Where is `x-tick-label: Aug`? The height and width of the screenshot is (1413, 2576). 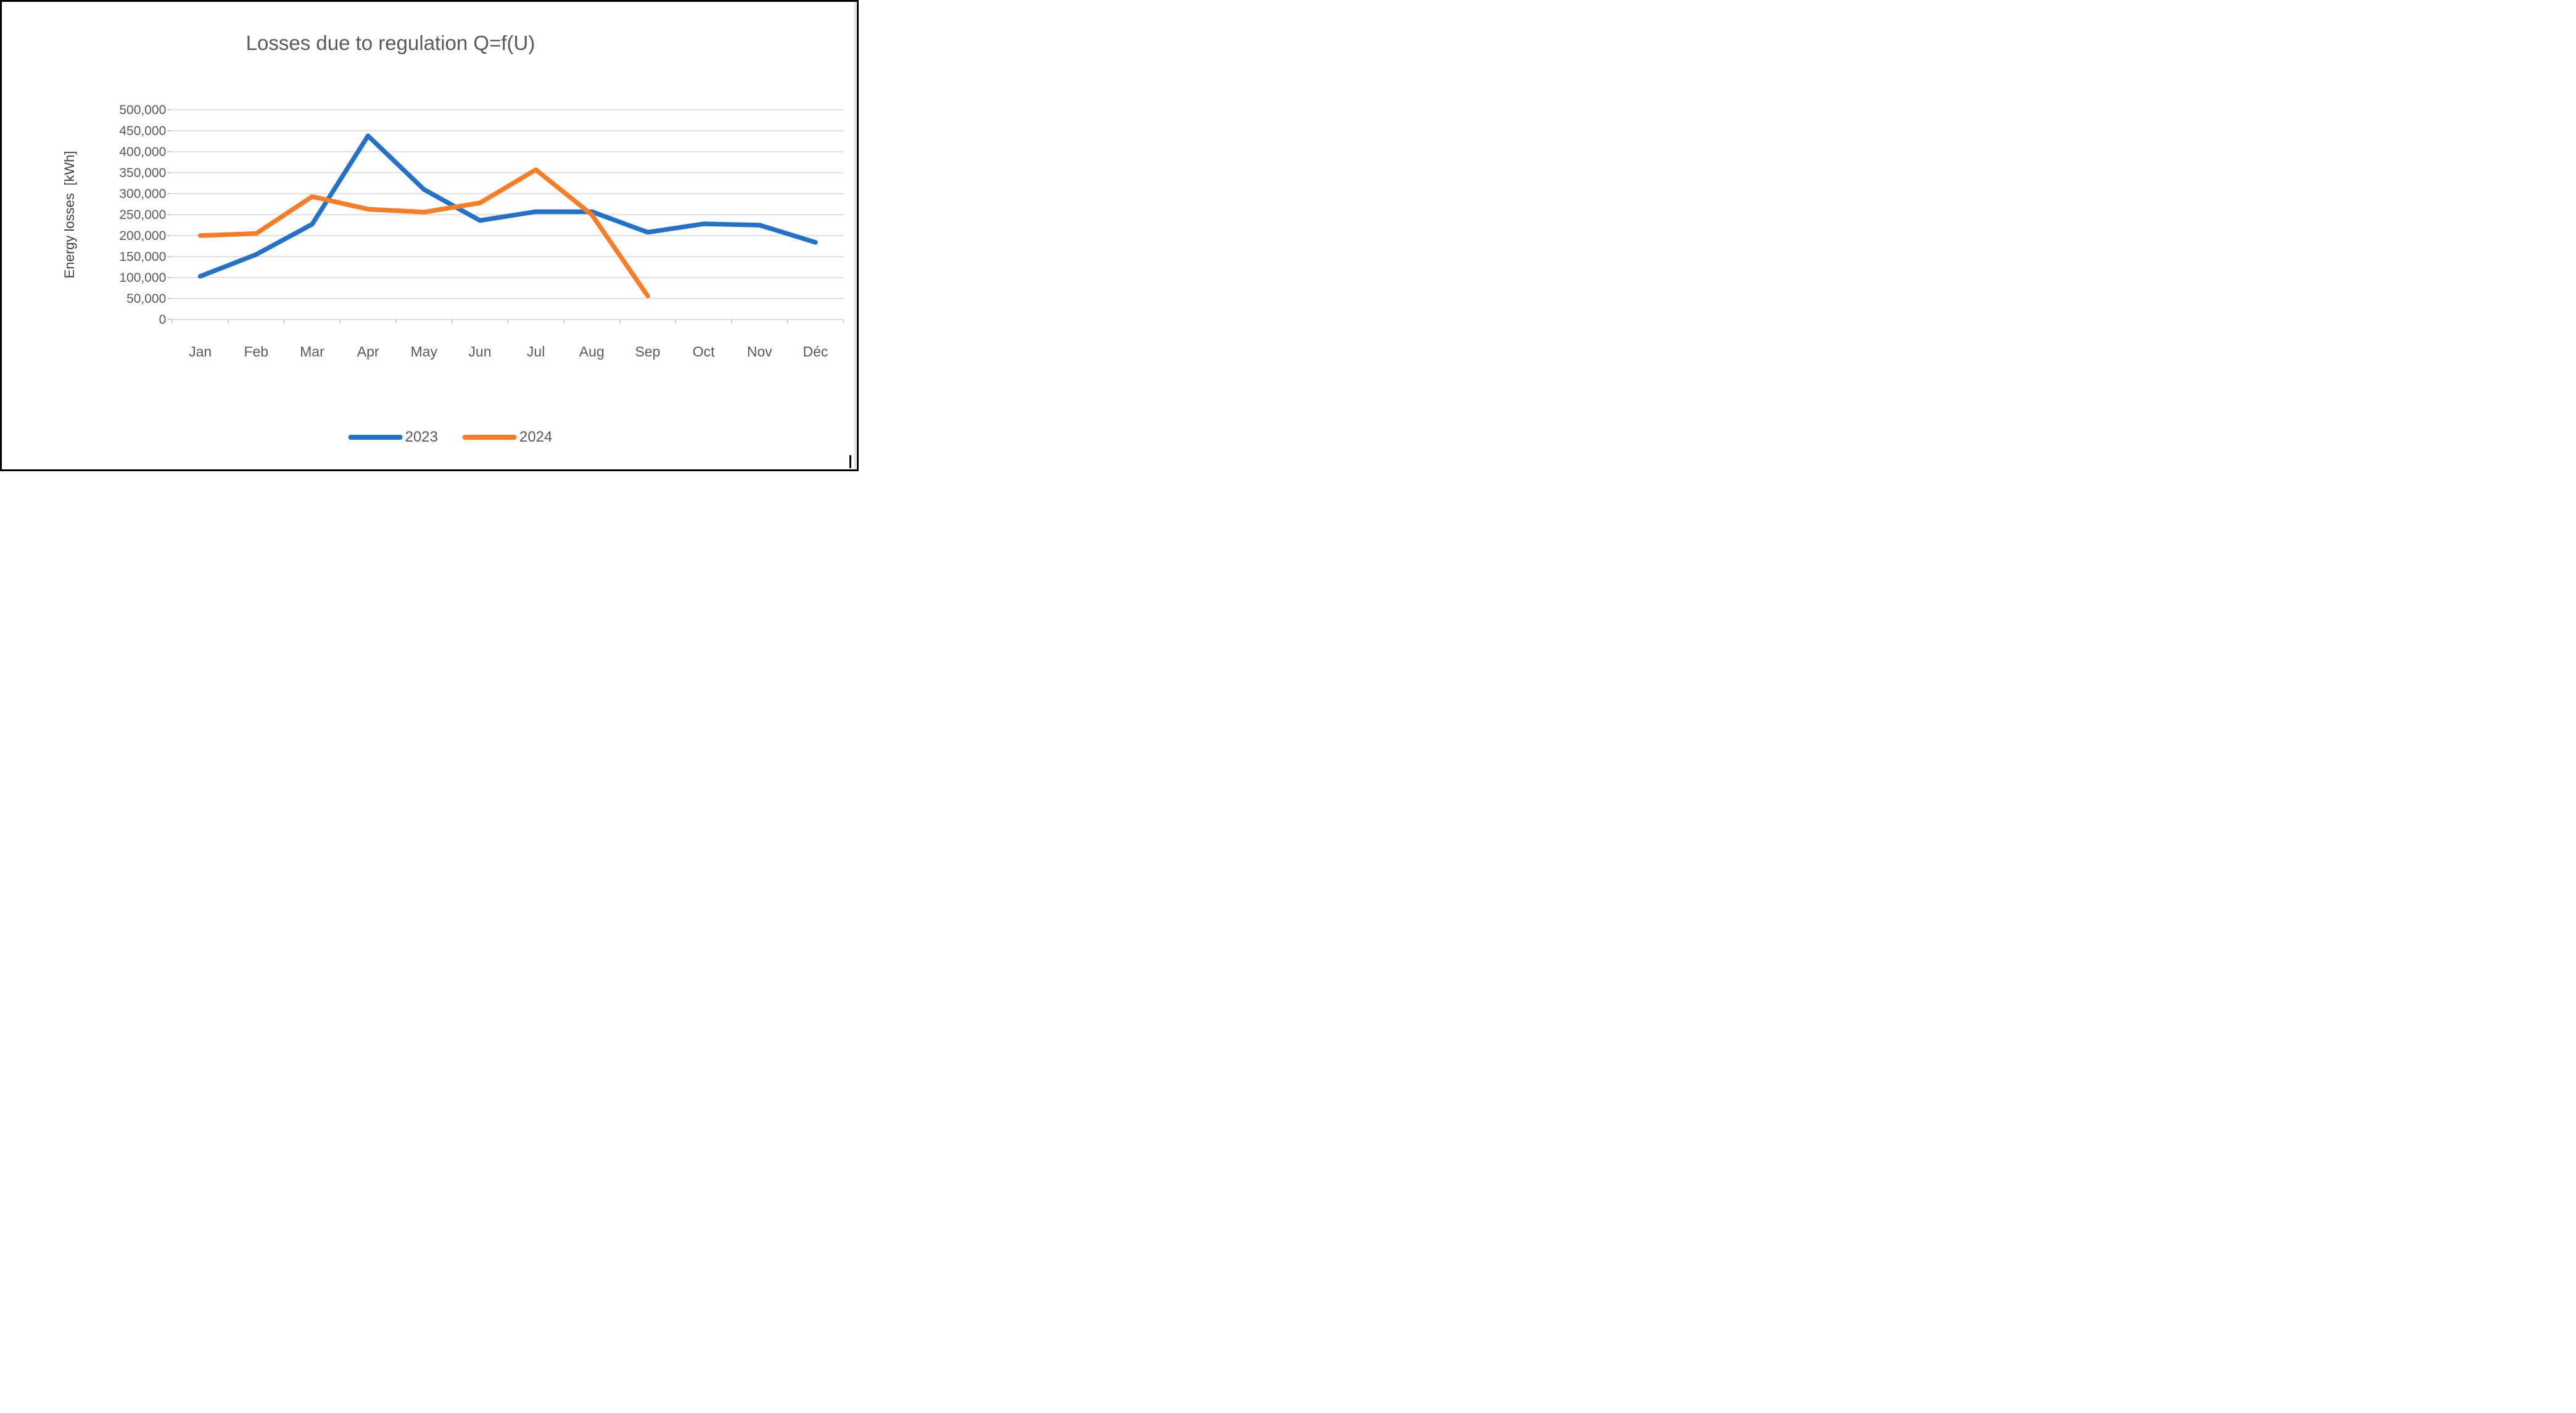 x-tick-label: Aug is located at coordinates (592, 352).